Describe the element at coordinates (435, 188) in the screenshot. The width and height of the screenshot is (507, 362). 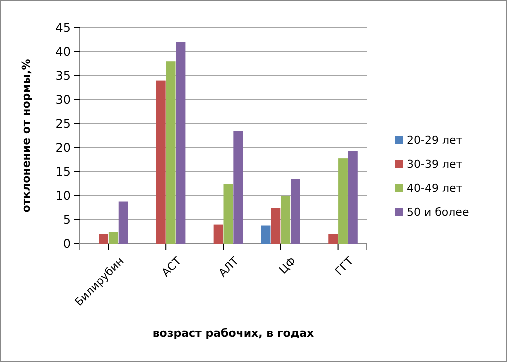
I see `legend-label: 40-49 лет` at that location.